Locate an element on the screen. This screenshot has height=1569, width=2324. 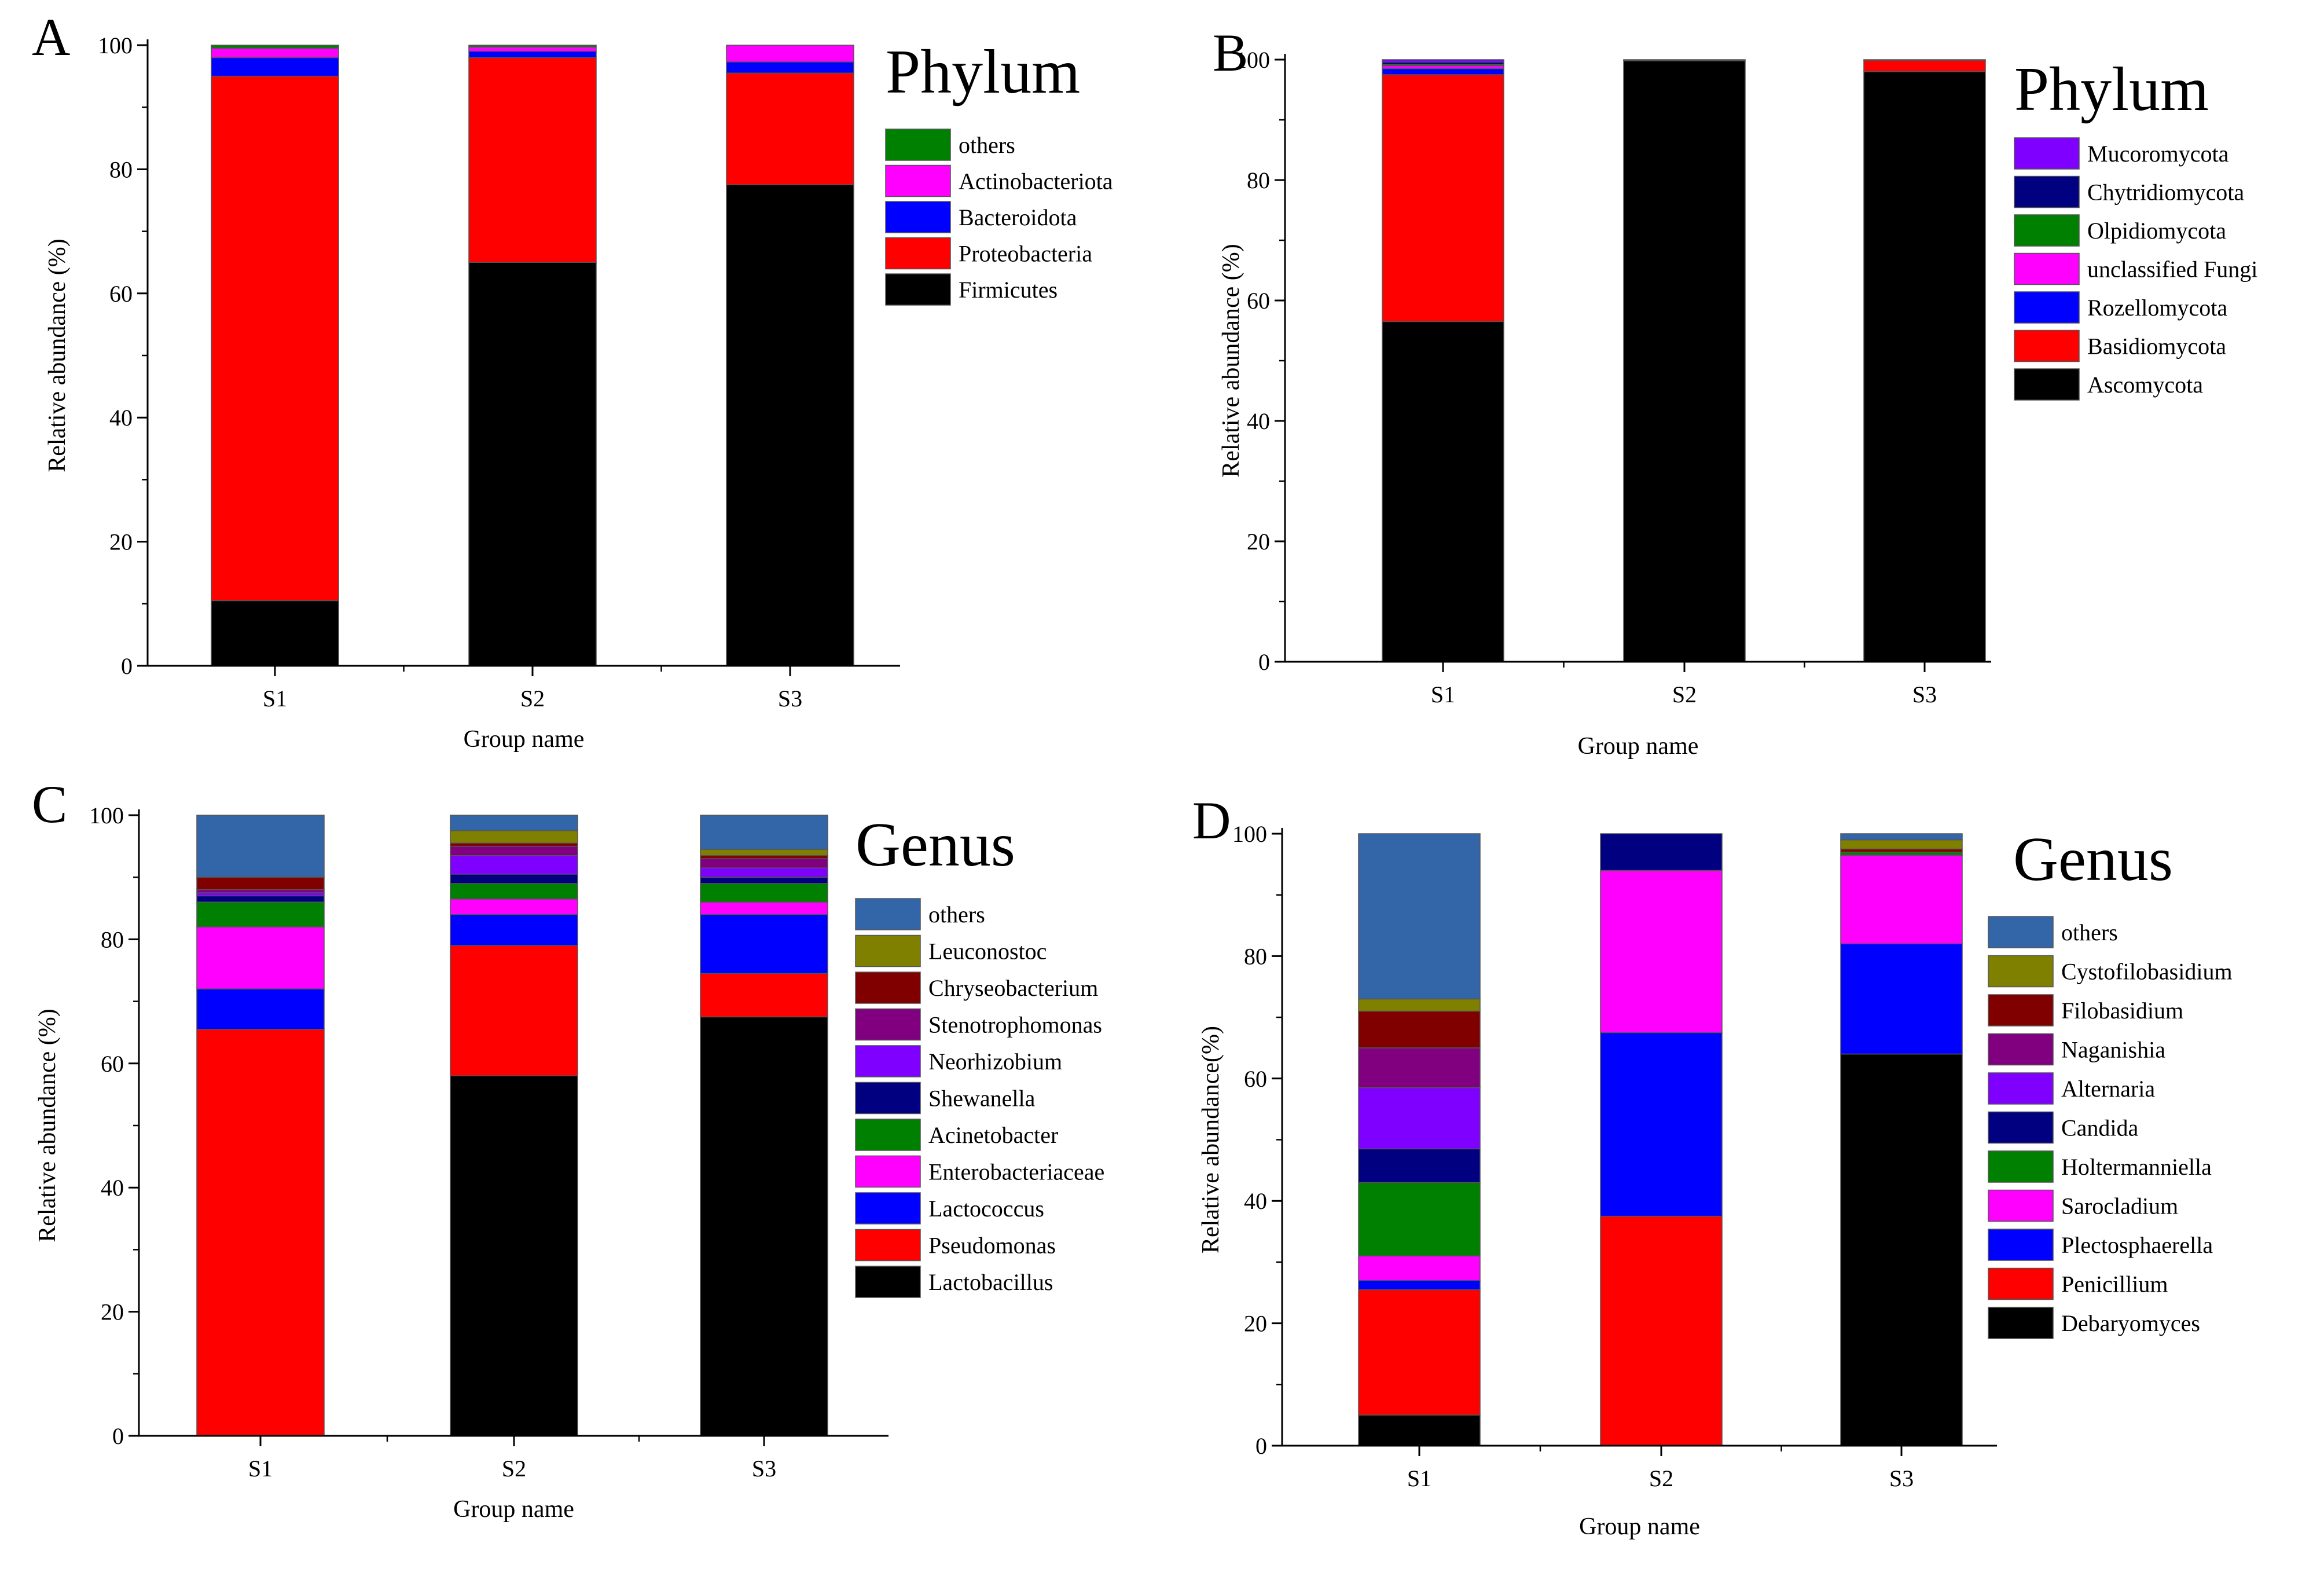
legend-label: Holtermanniella is located at coordinates (2136, 1167).